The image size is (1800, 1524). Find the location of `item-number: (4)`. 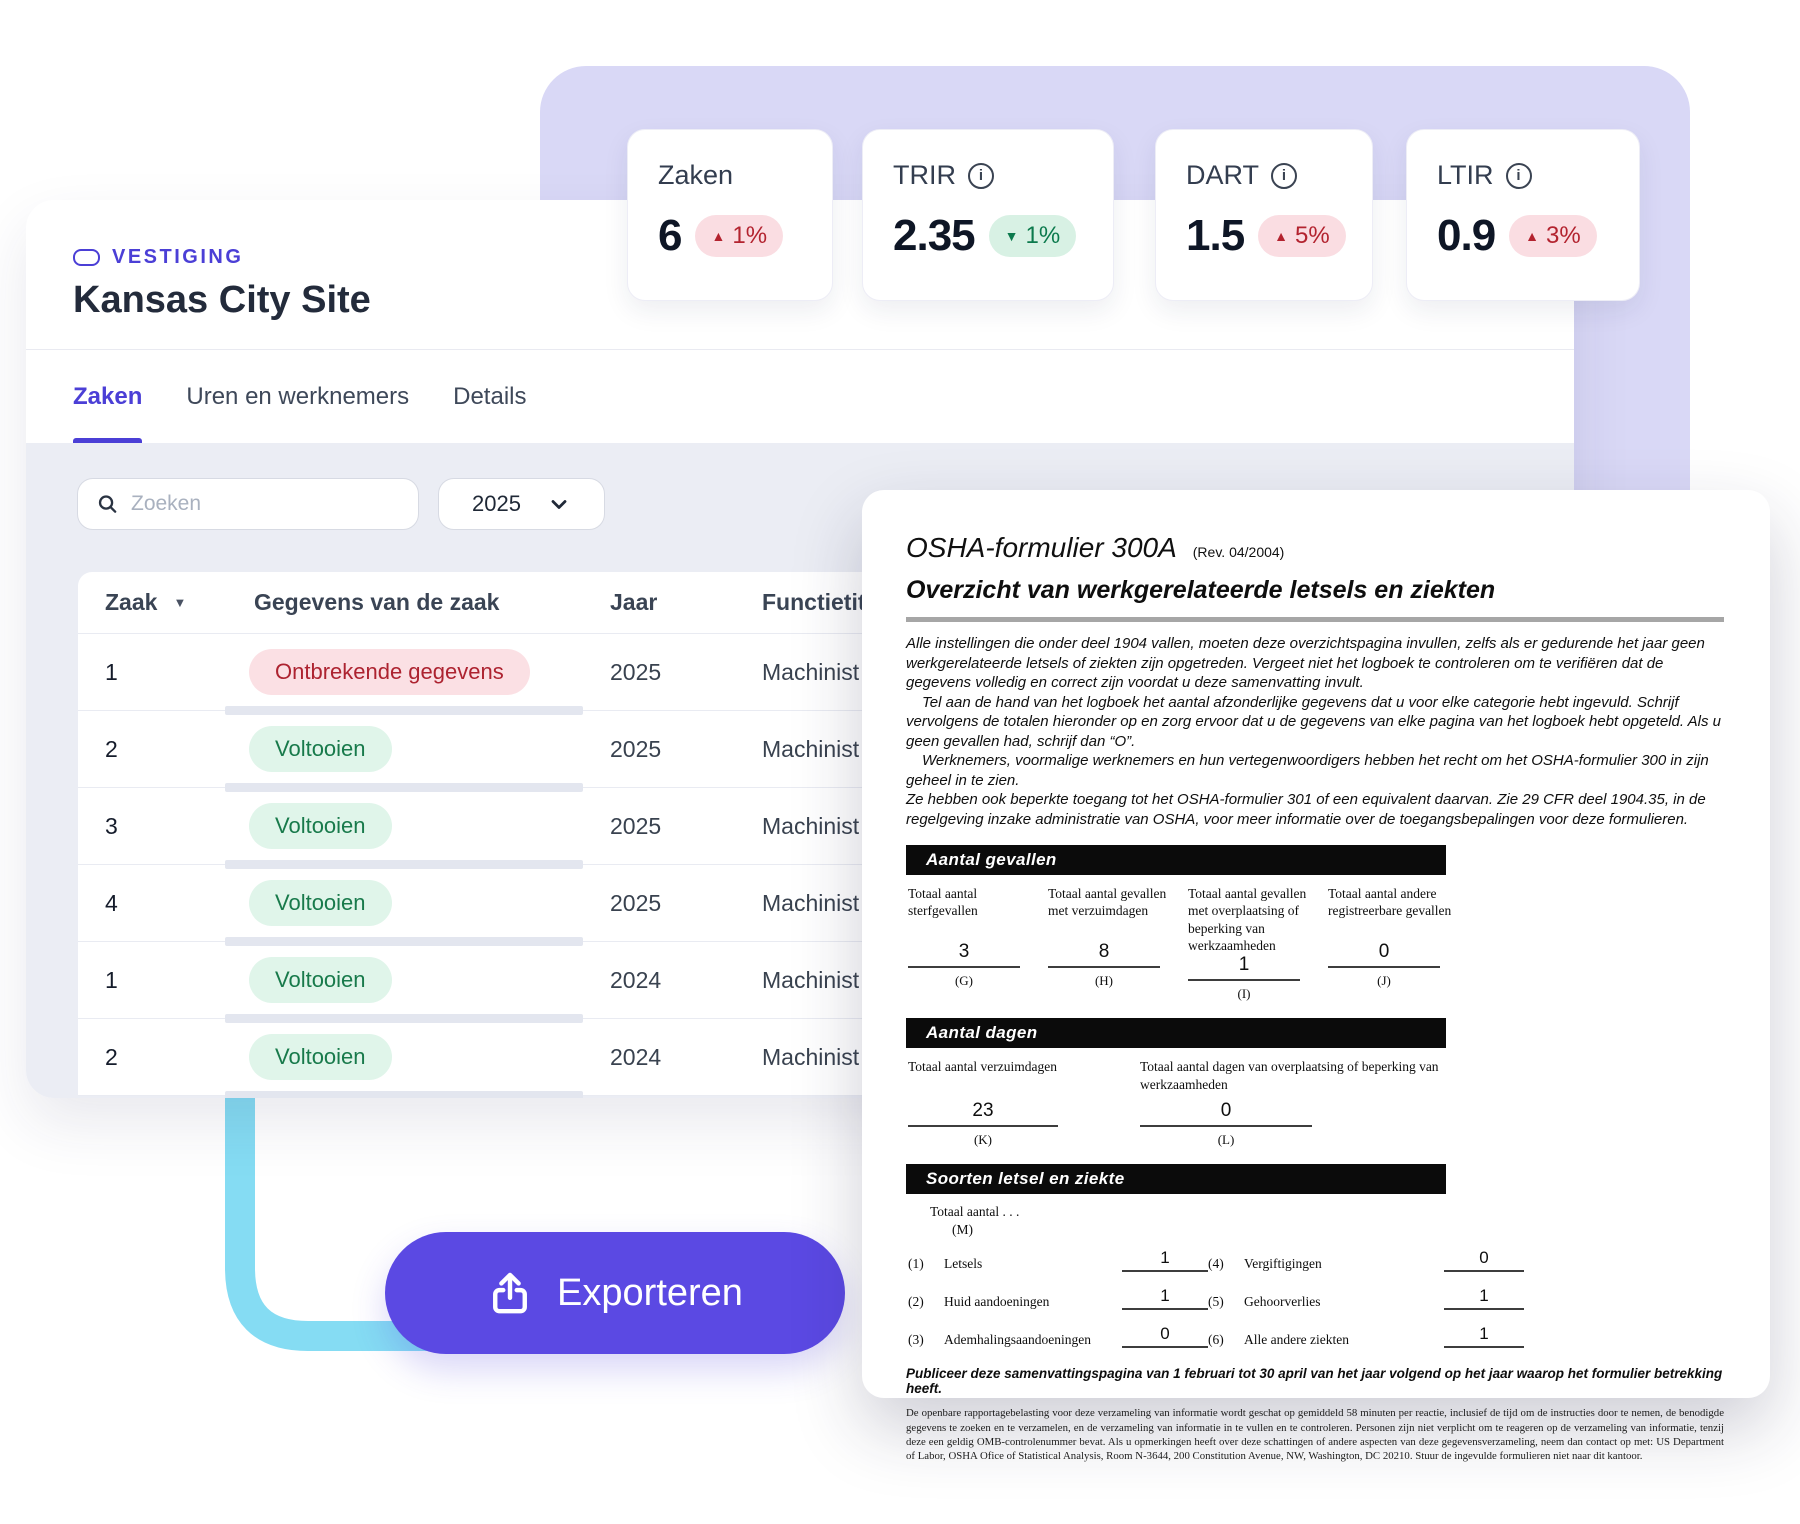

item-number: (4) is located at coordinates (1216, 1264).